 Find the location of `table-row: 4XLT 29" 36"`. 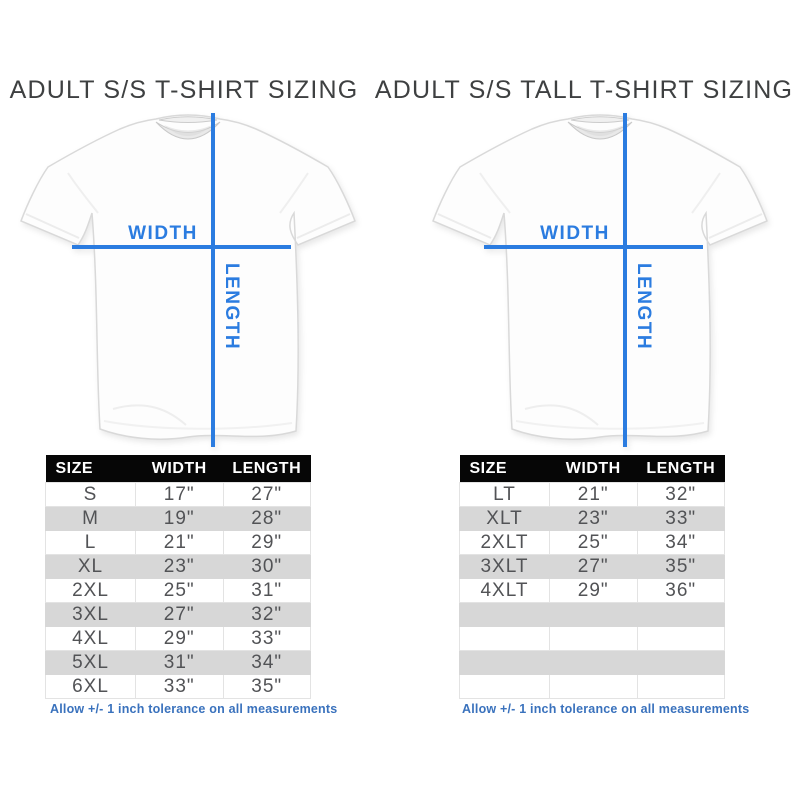

table-row: 4XLT 29" 36" is located at coordinates (592, 590).